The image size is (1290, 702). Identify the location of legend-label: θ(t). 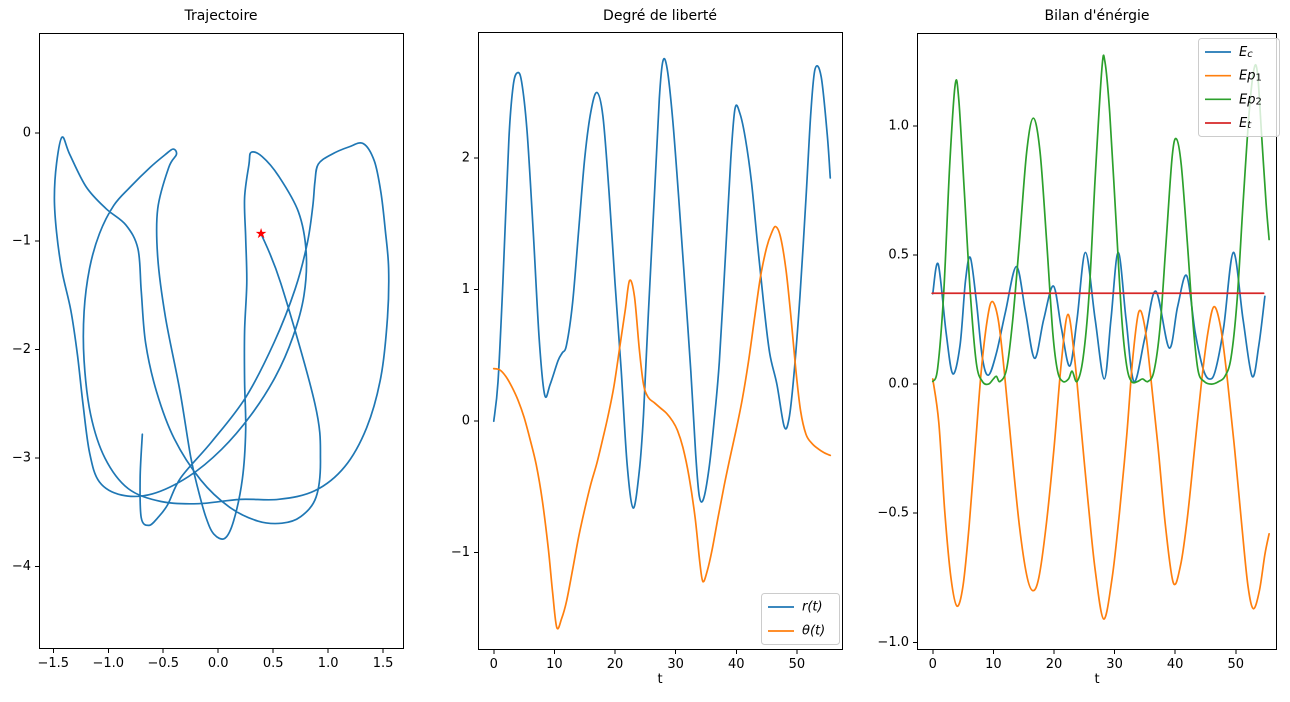
(813, 631).